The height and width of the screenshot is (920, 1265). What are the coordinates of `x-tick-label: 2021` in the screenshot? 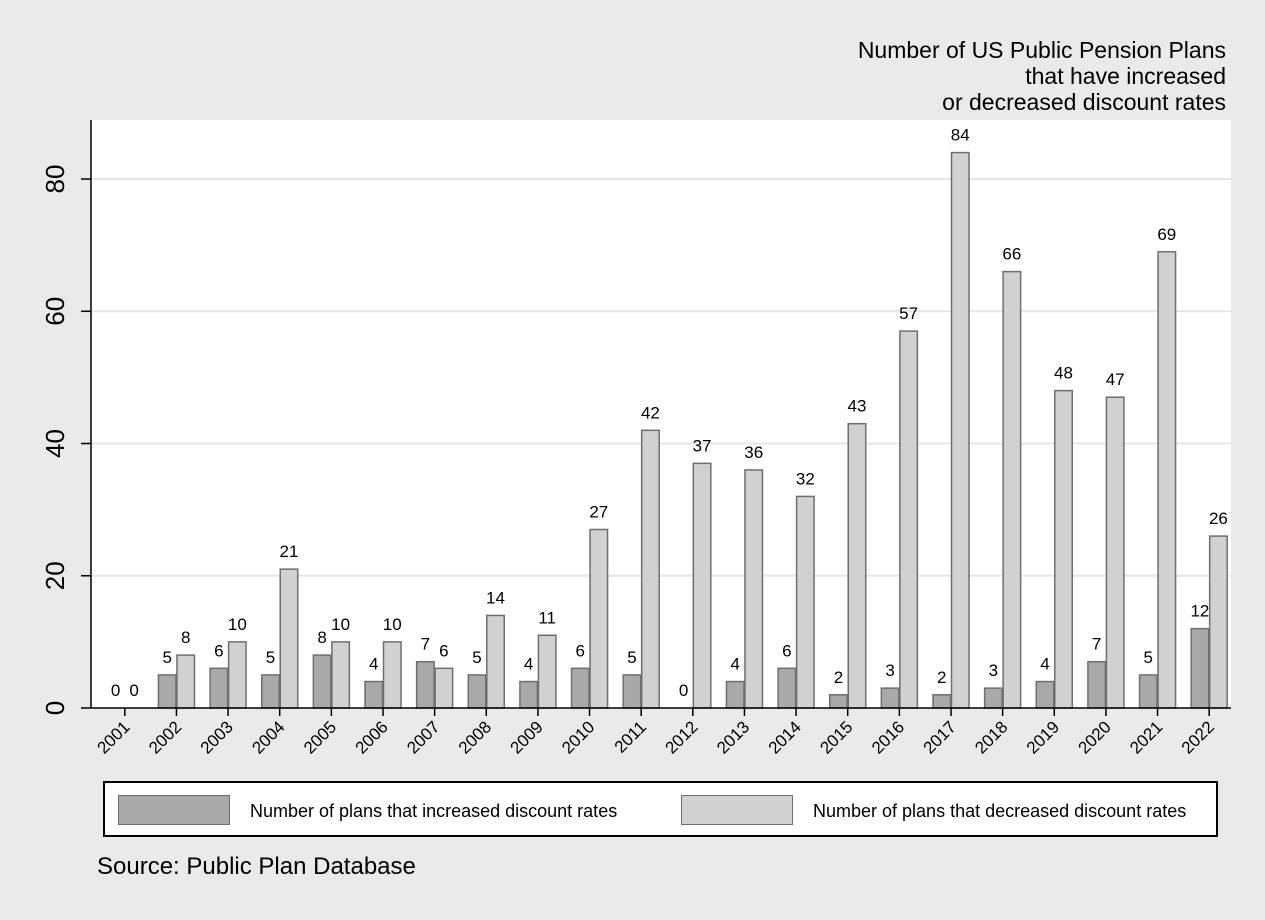 It's located at (1146, 737).